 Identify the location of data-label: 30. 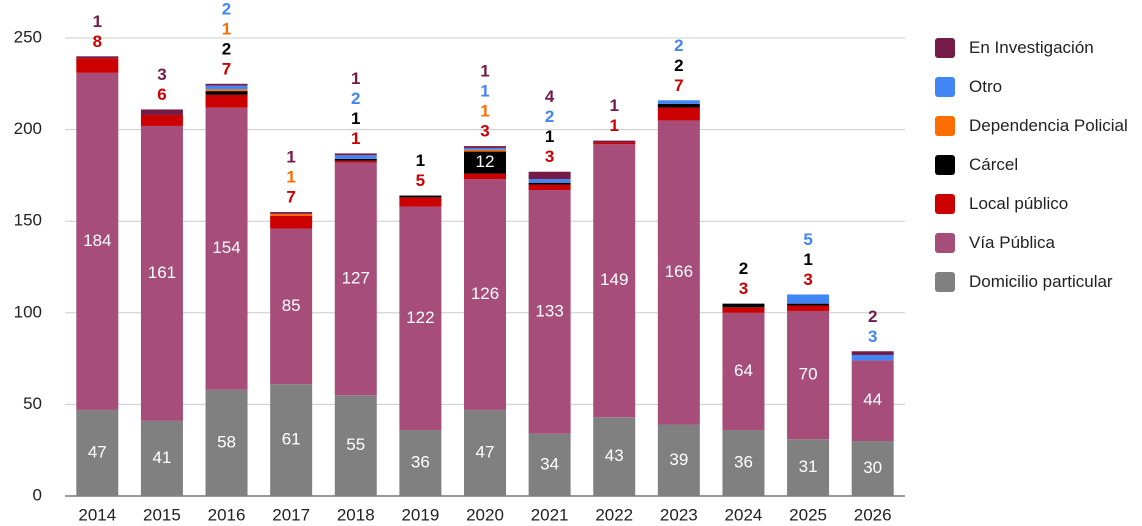
(872, 467).